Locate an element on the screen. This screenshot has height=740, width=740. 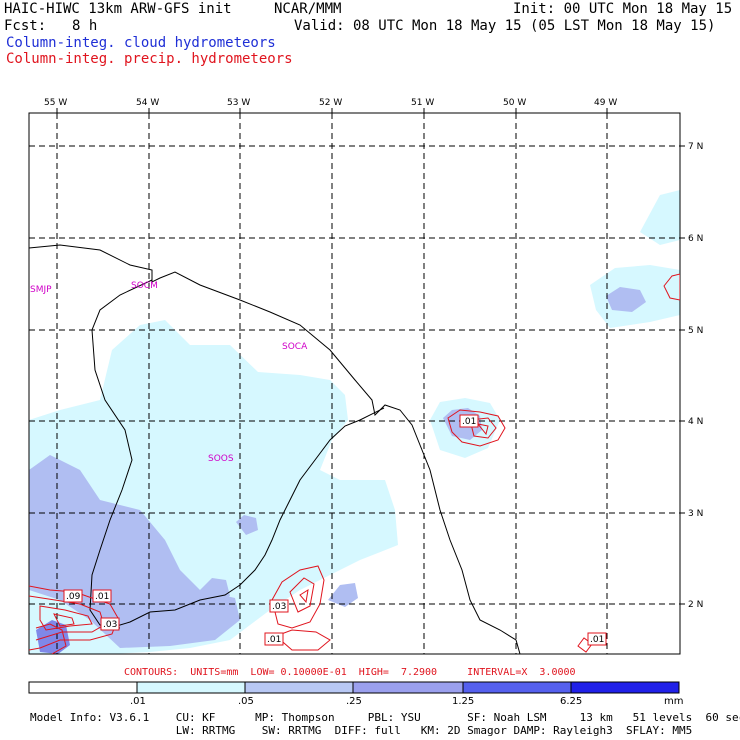
colorbar-tick: 6.25 is located at coordinates (571, 701).